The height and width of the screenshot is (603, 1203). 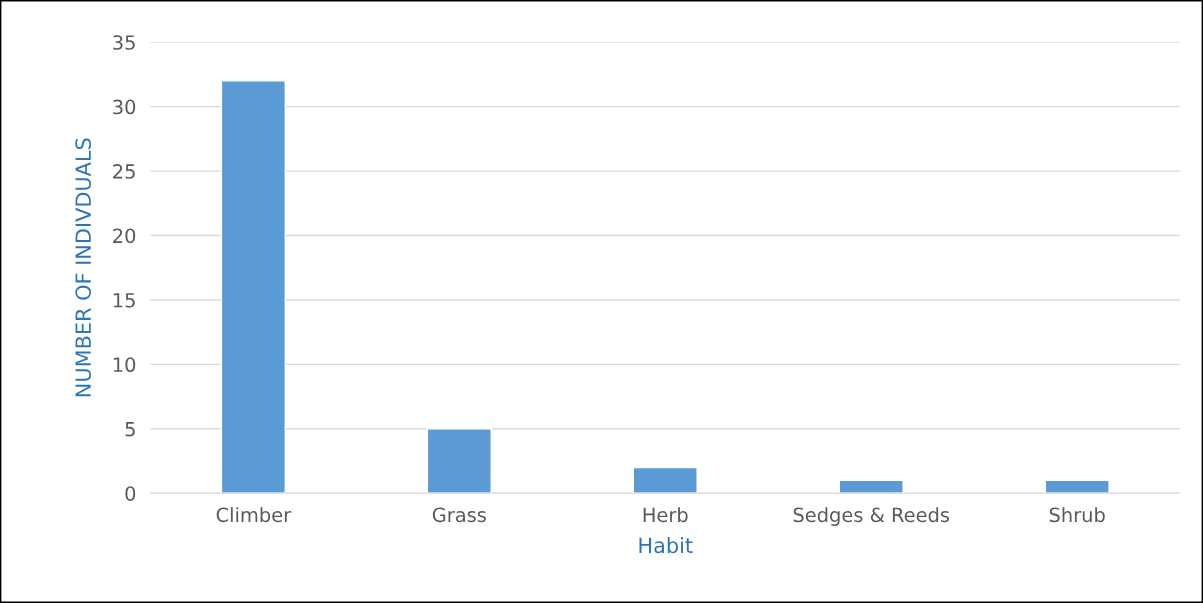 I want to click on y-tick-label: 30, so click(x=124, y=107).